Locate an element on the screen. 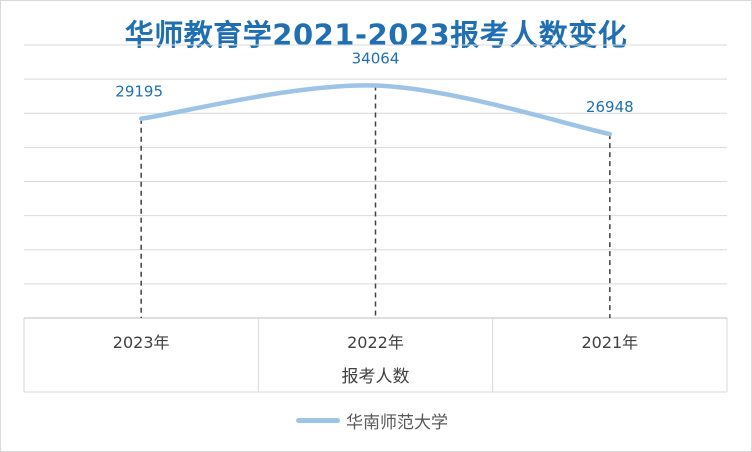 The image size is (752, 452). series-line is located at coordinates (375, 110).